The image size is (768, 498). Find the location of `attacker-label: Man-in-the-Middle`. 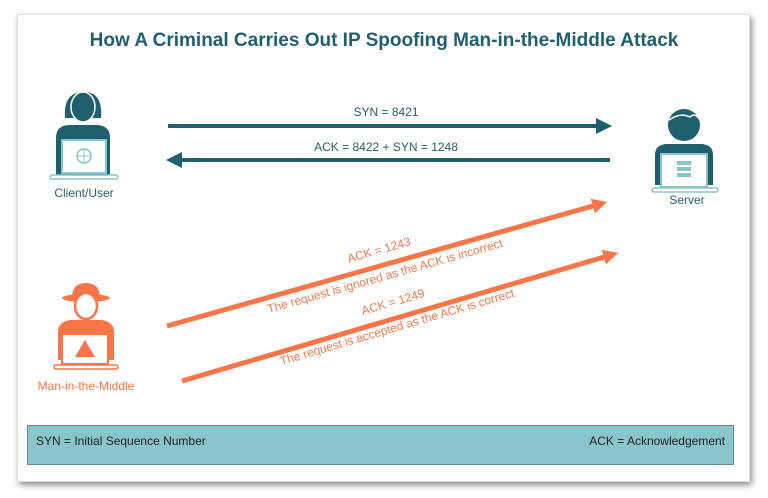

attacker-label: Man-in-the-Middle is located at coordinates (86, 386).